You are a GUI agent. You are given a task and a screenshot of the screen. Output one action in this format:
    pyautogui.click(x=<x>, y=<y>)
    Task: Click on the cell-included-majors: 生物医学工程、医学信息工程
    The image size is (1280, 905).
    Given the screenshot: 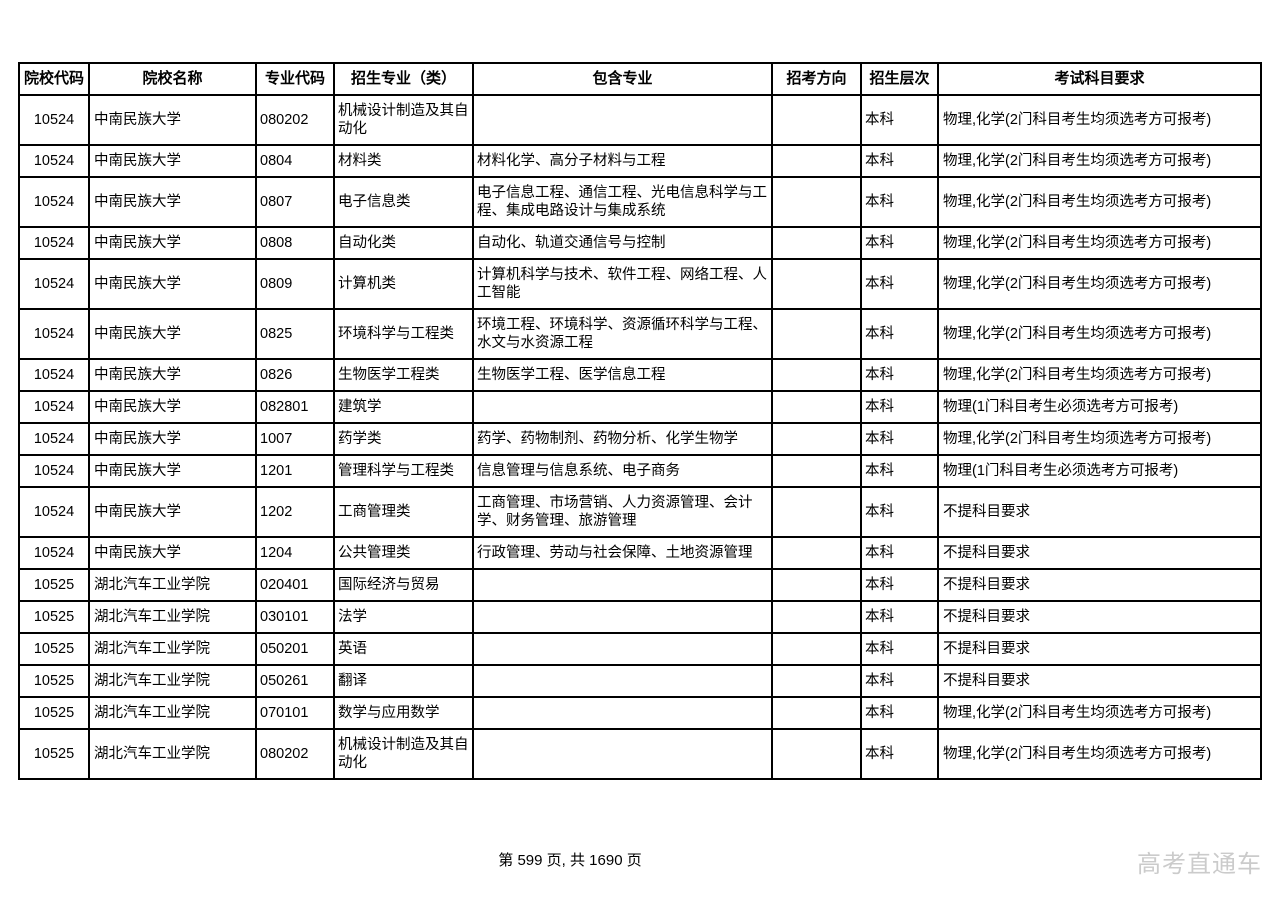 What is the action you would take?
    pyautogui.click(x=622, y=375)
    